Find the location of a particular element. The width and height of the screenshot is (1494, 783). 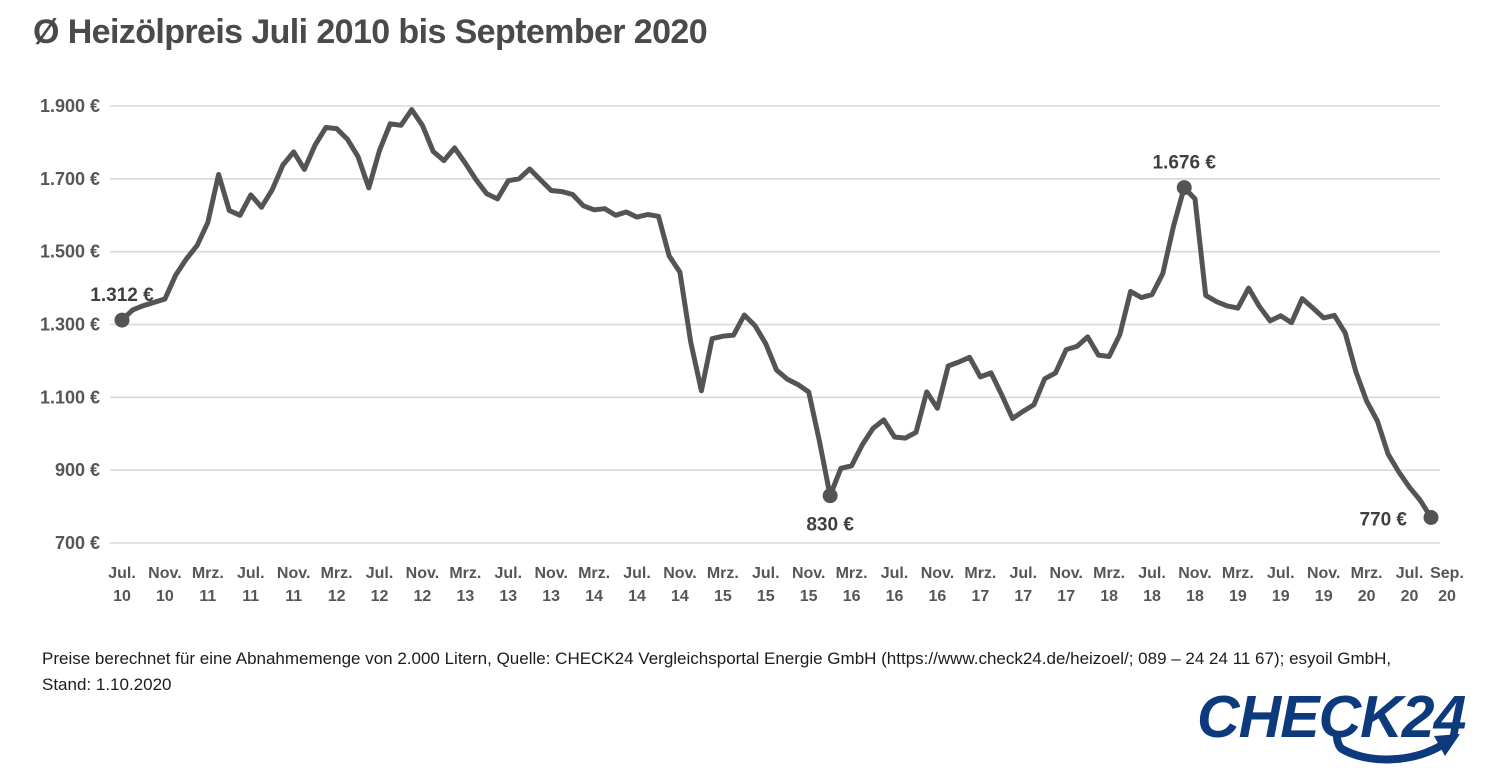

value-annotation: 830 € is located at coordinates (830, 525).